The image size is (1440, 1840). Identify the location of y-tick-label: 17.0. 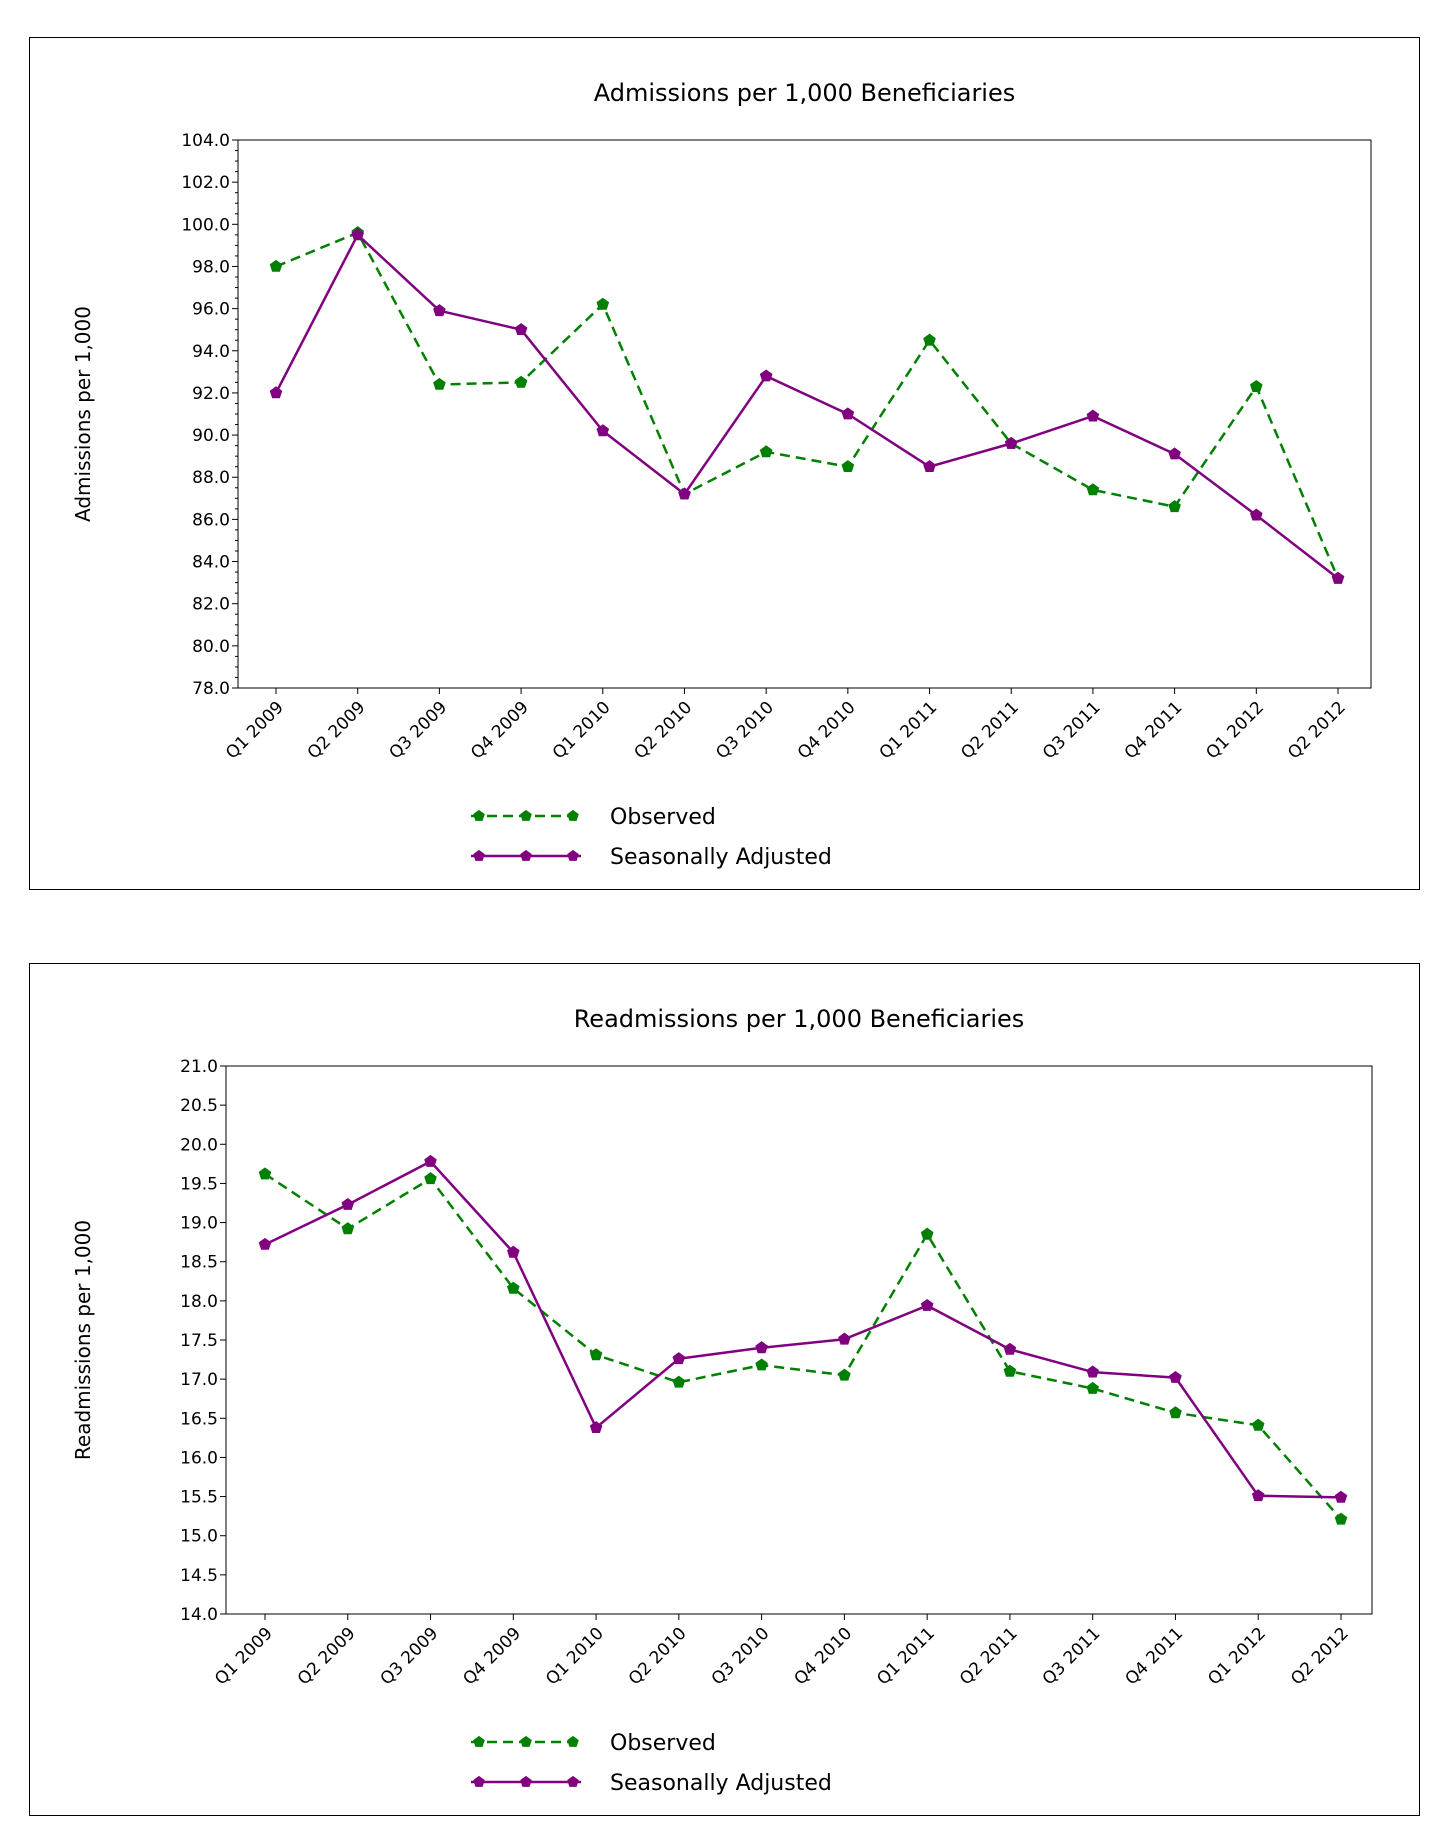
(199, 1380).